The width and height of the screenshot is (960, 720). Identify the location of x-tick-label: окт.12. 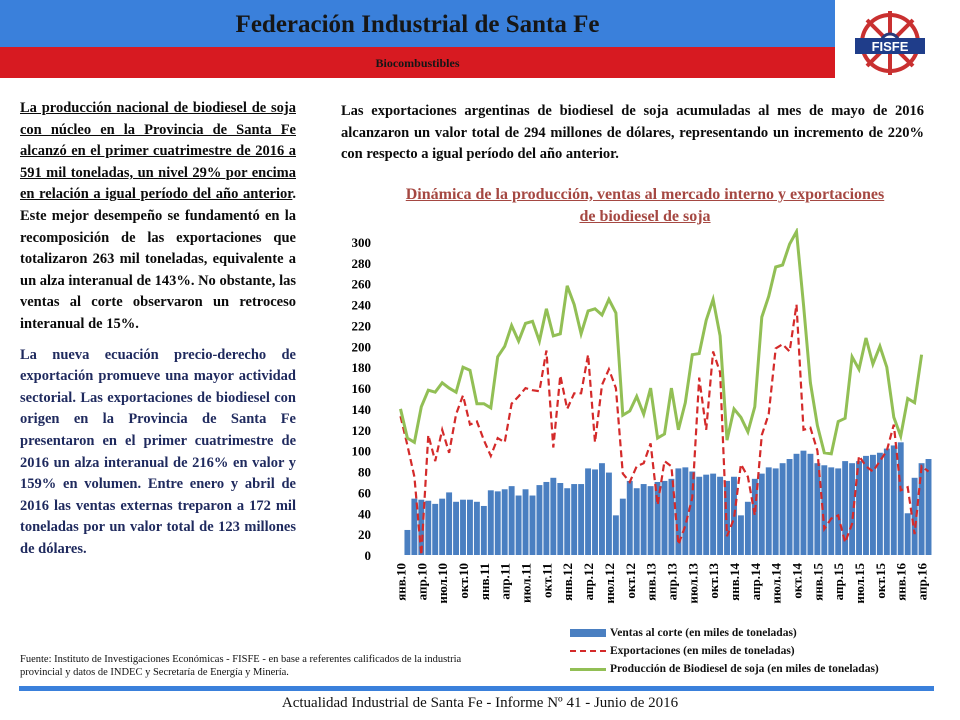
(630, 581).